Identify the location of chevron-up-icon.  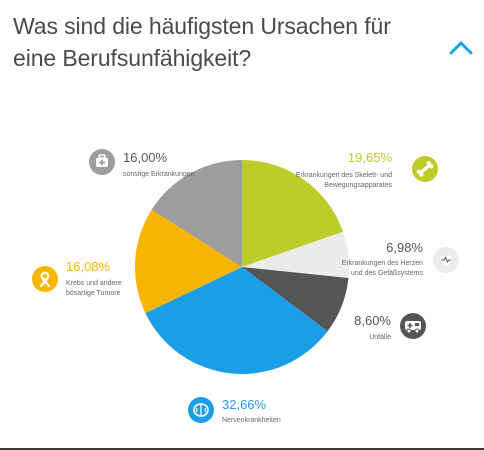
(461, 48).